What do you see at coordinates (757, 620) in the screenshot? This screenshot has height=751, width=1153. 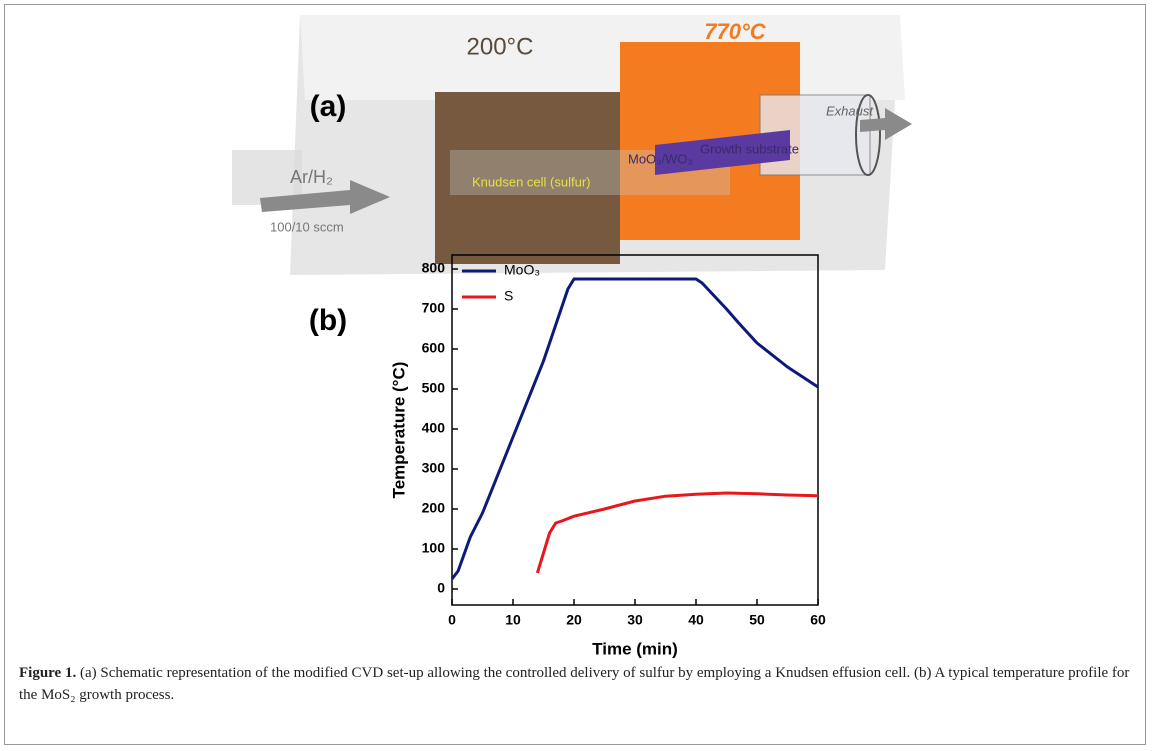 I see `x-tick-label: 50` at bounding box center [757, 620].